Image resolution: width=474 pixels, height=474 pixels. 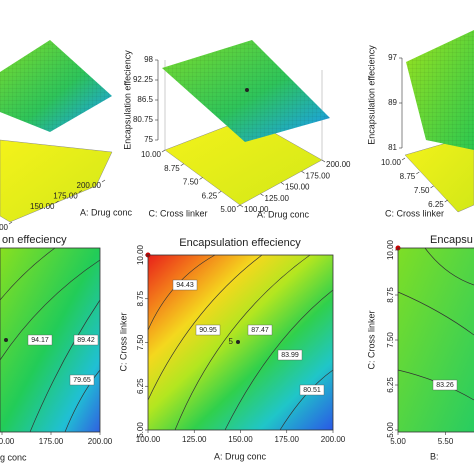 What do you see at coordinates (392, 147) in the screenshot?
I see `tick-label: 81` at bounding box center [392, 147].